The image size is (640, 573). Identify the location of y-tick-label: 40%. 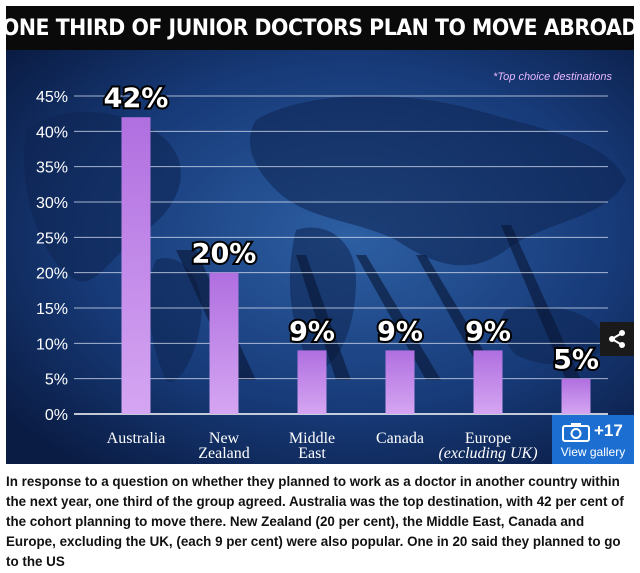
(52, 132).